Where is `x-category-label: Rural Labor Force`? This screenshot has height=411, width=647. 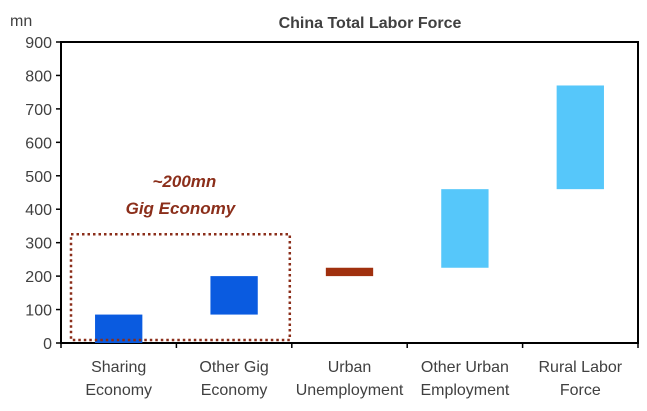
x-category-label: Rural Labor Force is located at coordinates (580, 379).